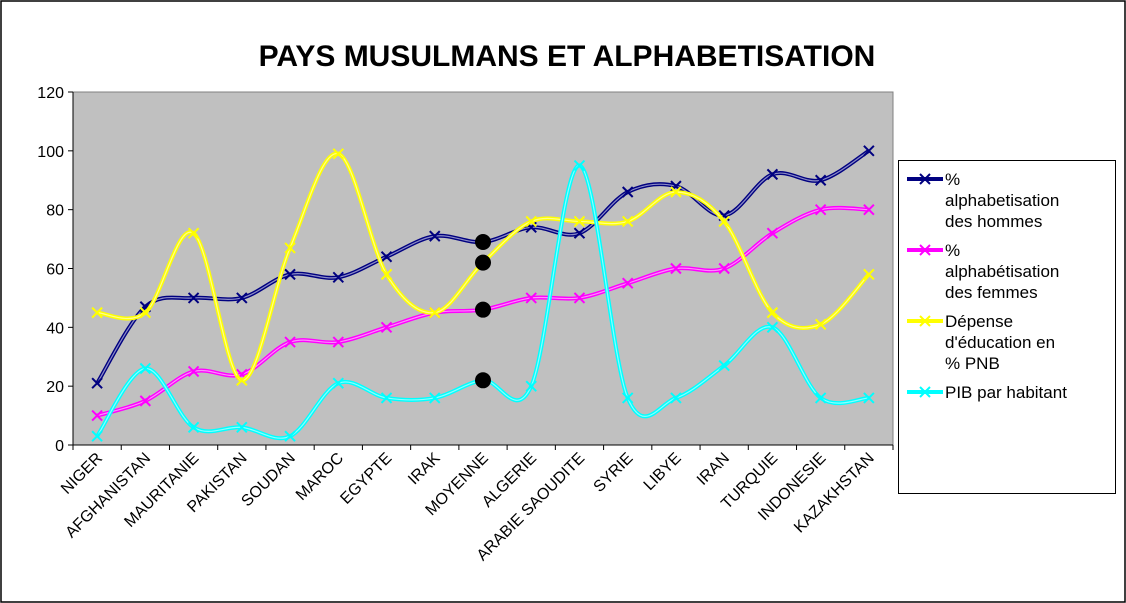 The height and width of the screenshot is (603, 1126). I want to click on y-tick-label: 60, so click(55, 270).